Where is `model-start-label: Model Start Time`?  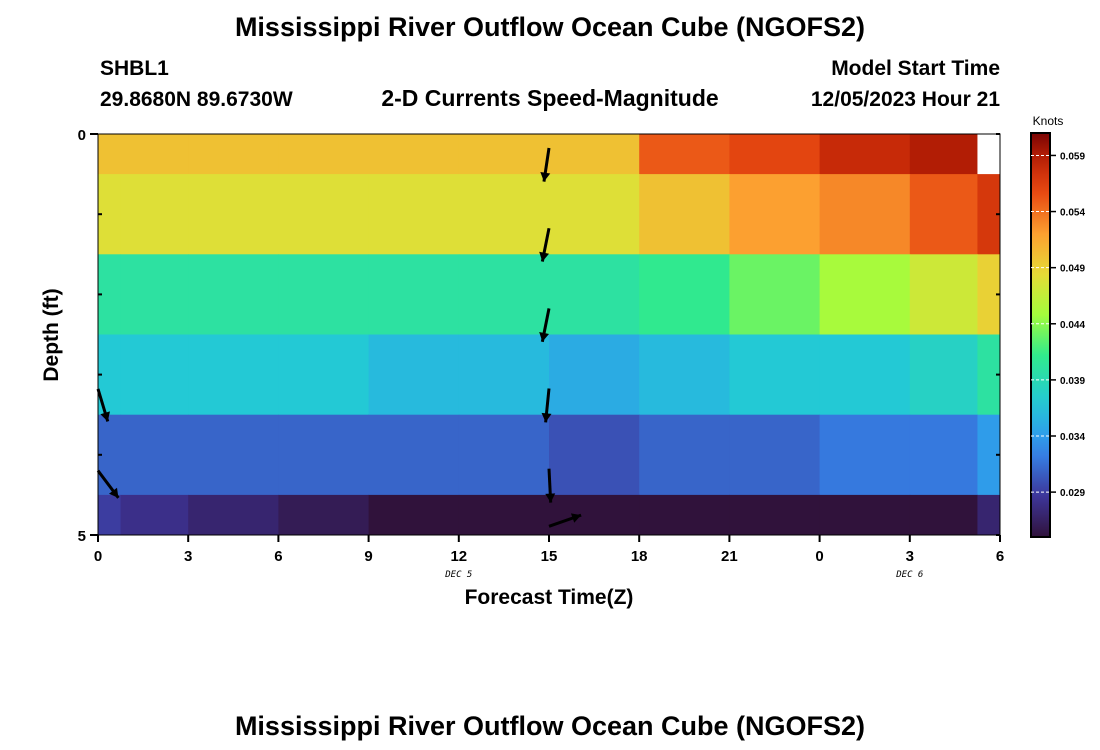 model-start-label: Model Start Time is located at coordinates (915, 68).